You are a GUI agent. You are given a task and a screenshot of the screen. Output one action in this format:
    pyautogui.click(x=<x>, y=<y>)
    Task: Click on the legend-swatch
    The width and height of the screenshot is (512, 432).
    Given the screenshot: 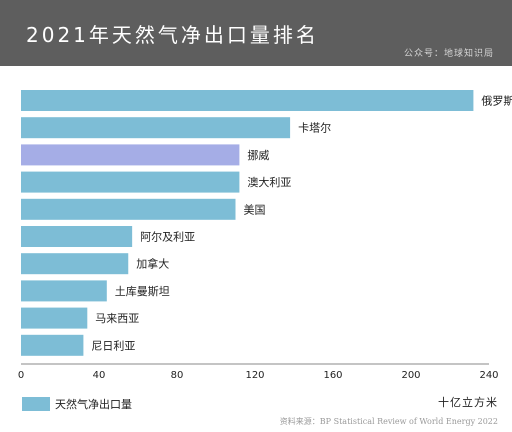 What is the action you would take?
    pyautogui.click(x=36, y=404)
    